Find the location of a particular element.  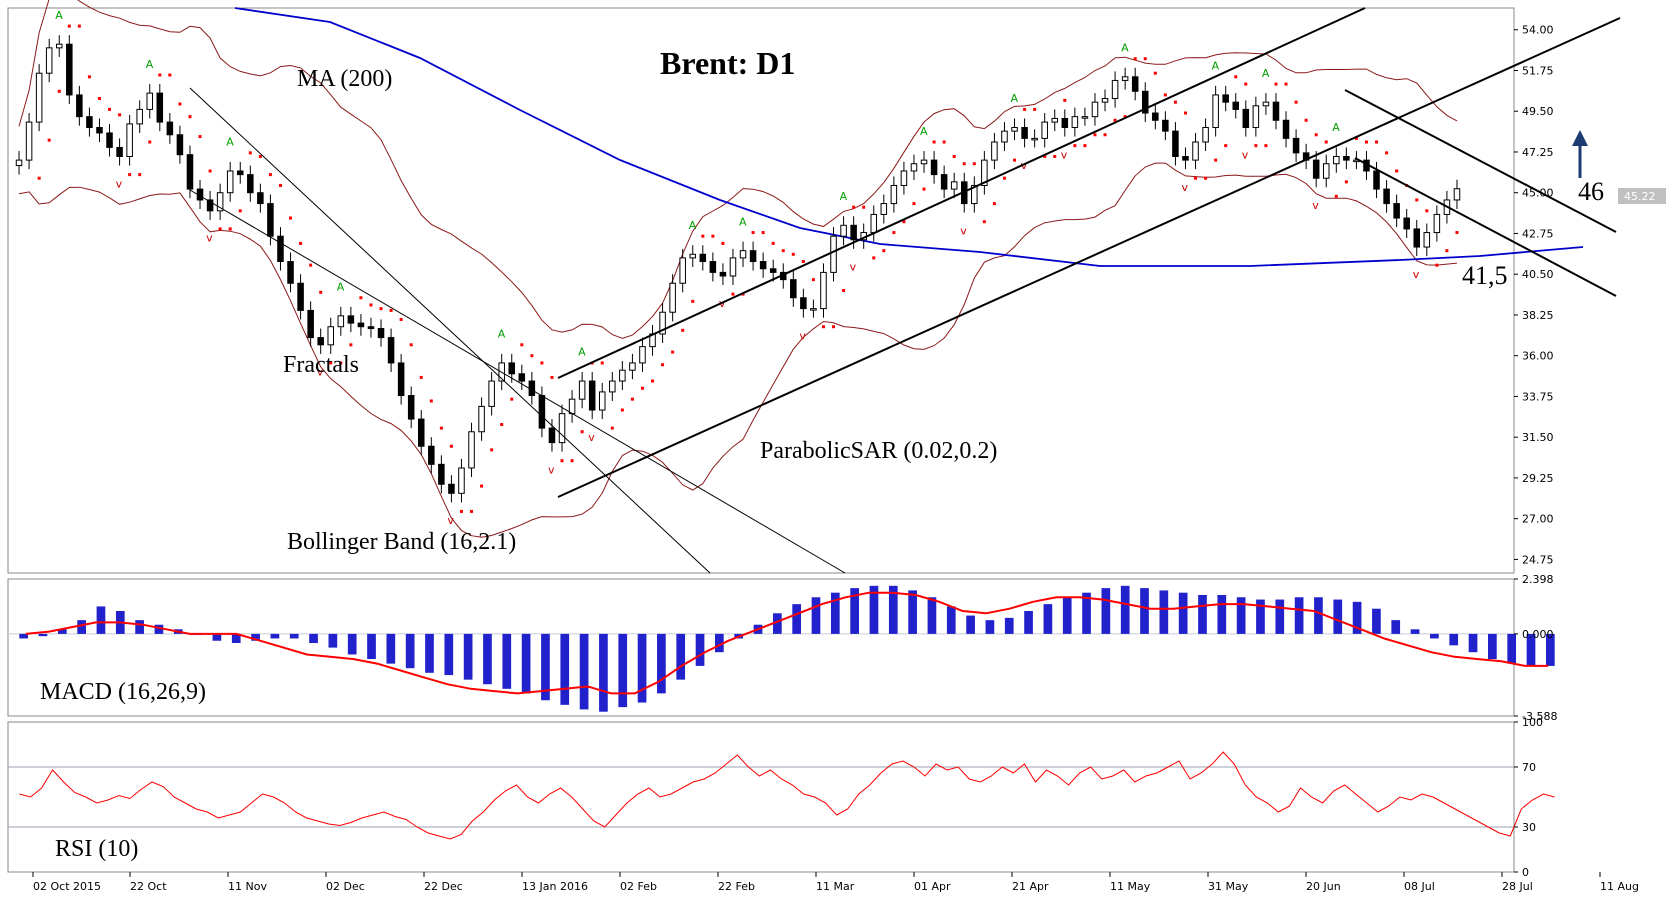

x-tick-label: 11 Mar is located at coordinates (835, 886).